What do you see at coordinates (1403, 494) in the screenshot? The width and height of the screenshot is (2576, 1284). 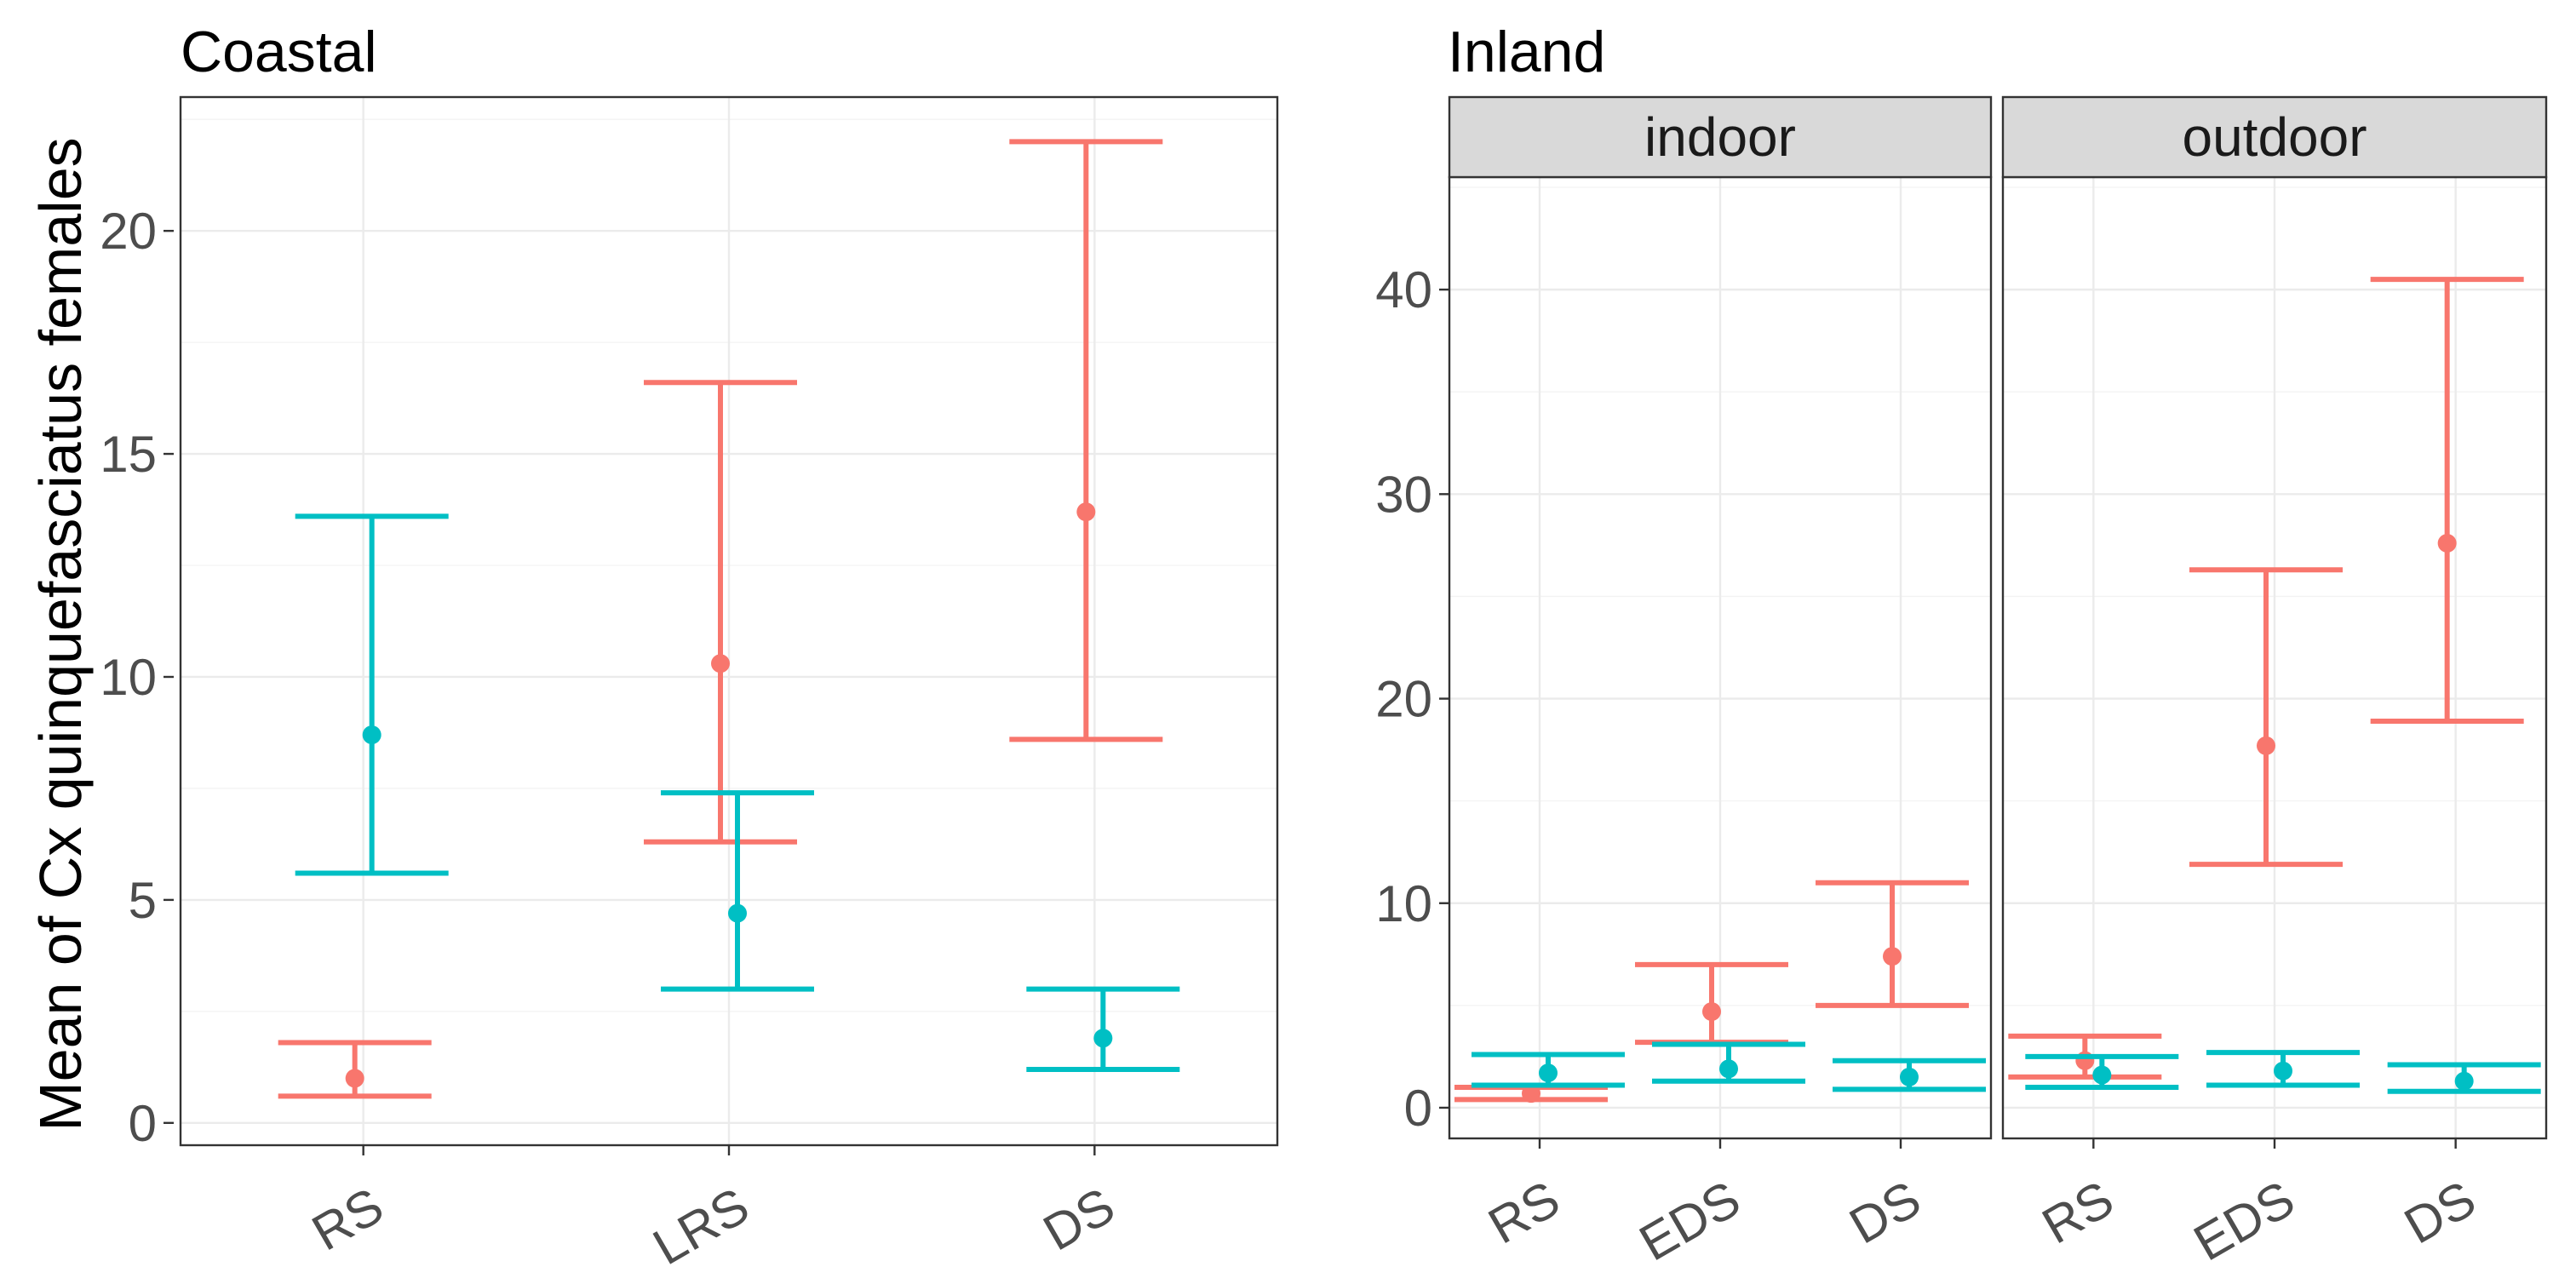 I see `inland-y-tick-label: 30` at bounding box center [1403, 494].